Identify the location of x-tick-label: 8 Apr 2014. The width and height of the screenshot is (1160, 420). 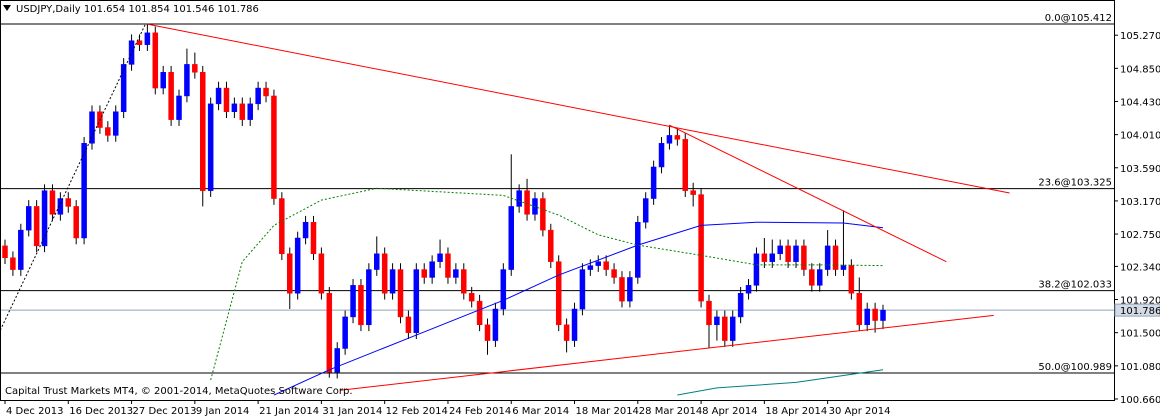
(729, 411).